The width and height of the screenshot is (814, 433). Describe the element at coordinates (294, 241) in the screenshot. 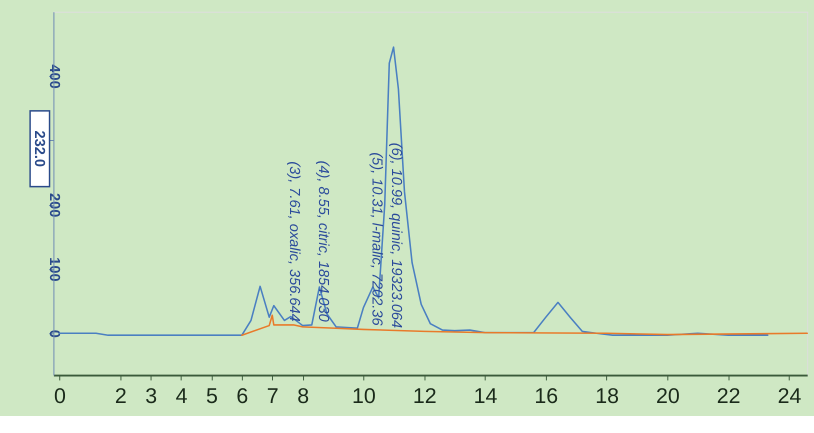

I see `annotation: (3), 7.61, oxalic, 356.644` at that location.